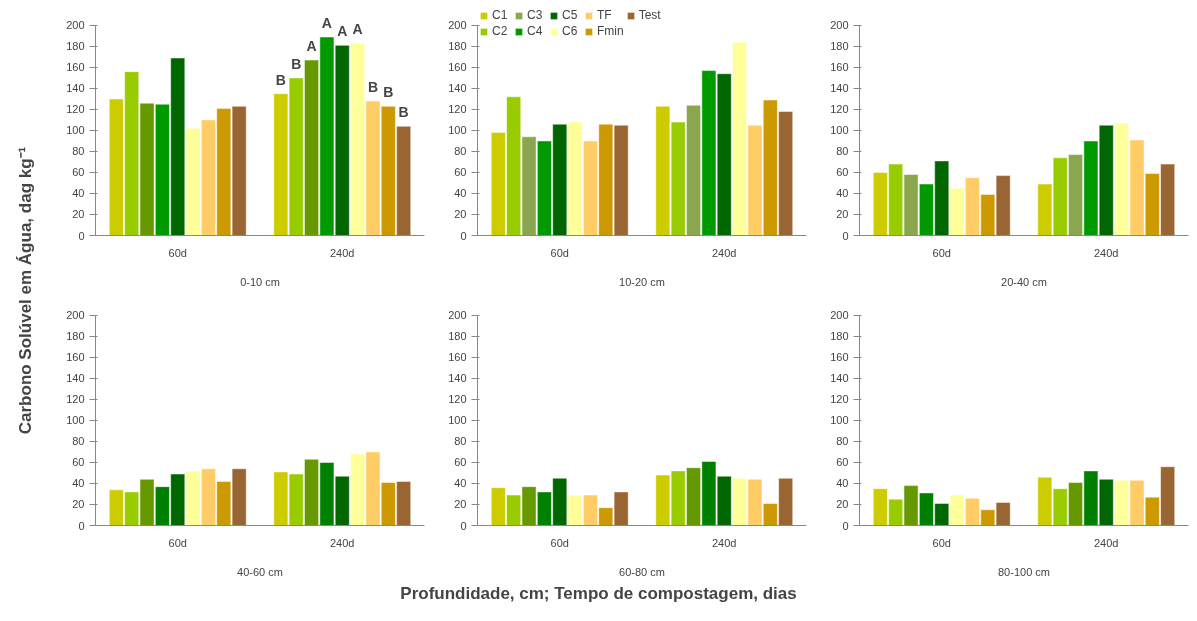 This screenshot has width=1197, height=621. I want to click on legend-label: C4, so click(535, 31).